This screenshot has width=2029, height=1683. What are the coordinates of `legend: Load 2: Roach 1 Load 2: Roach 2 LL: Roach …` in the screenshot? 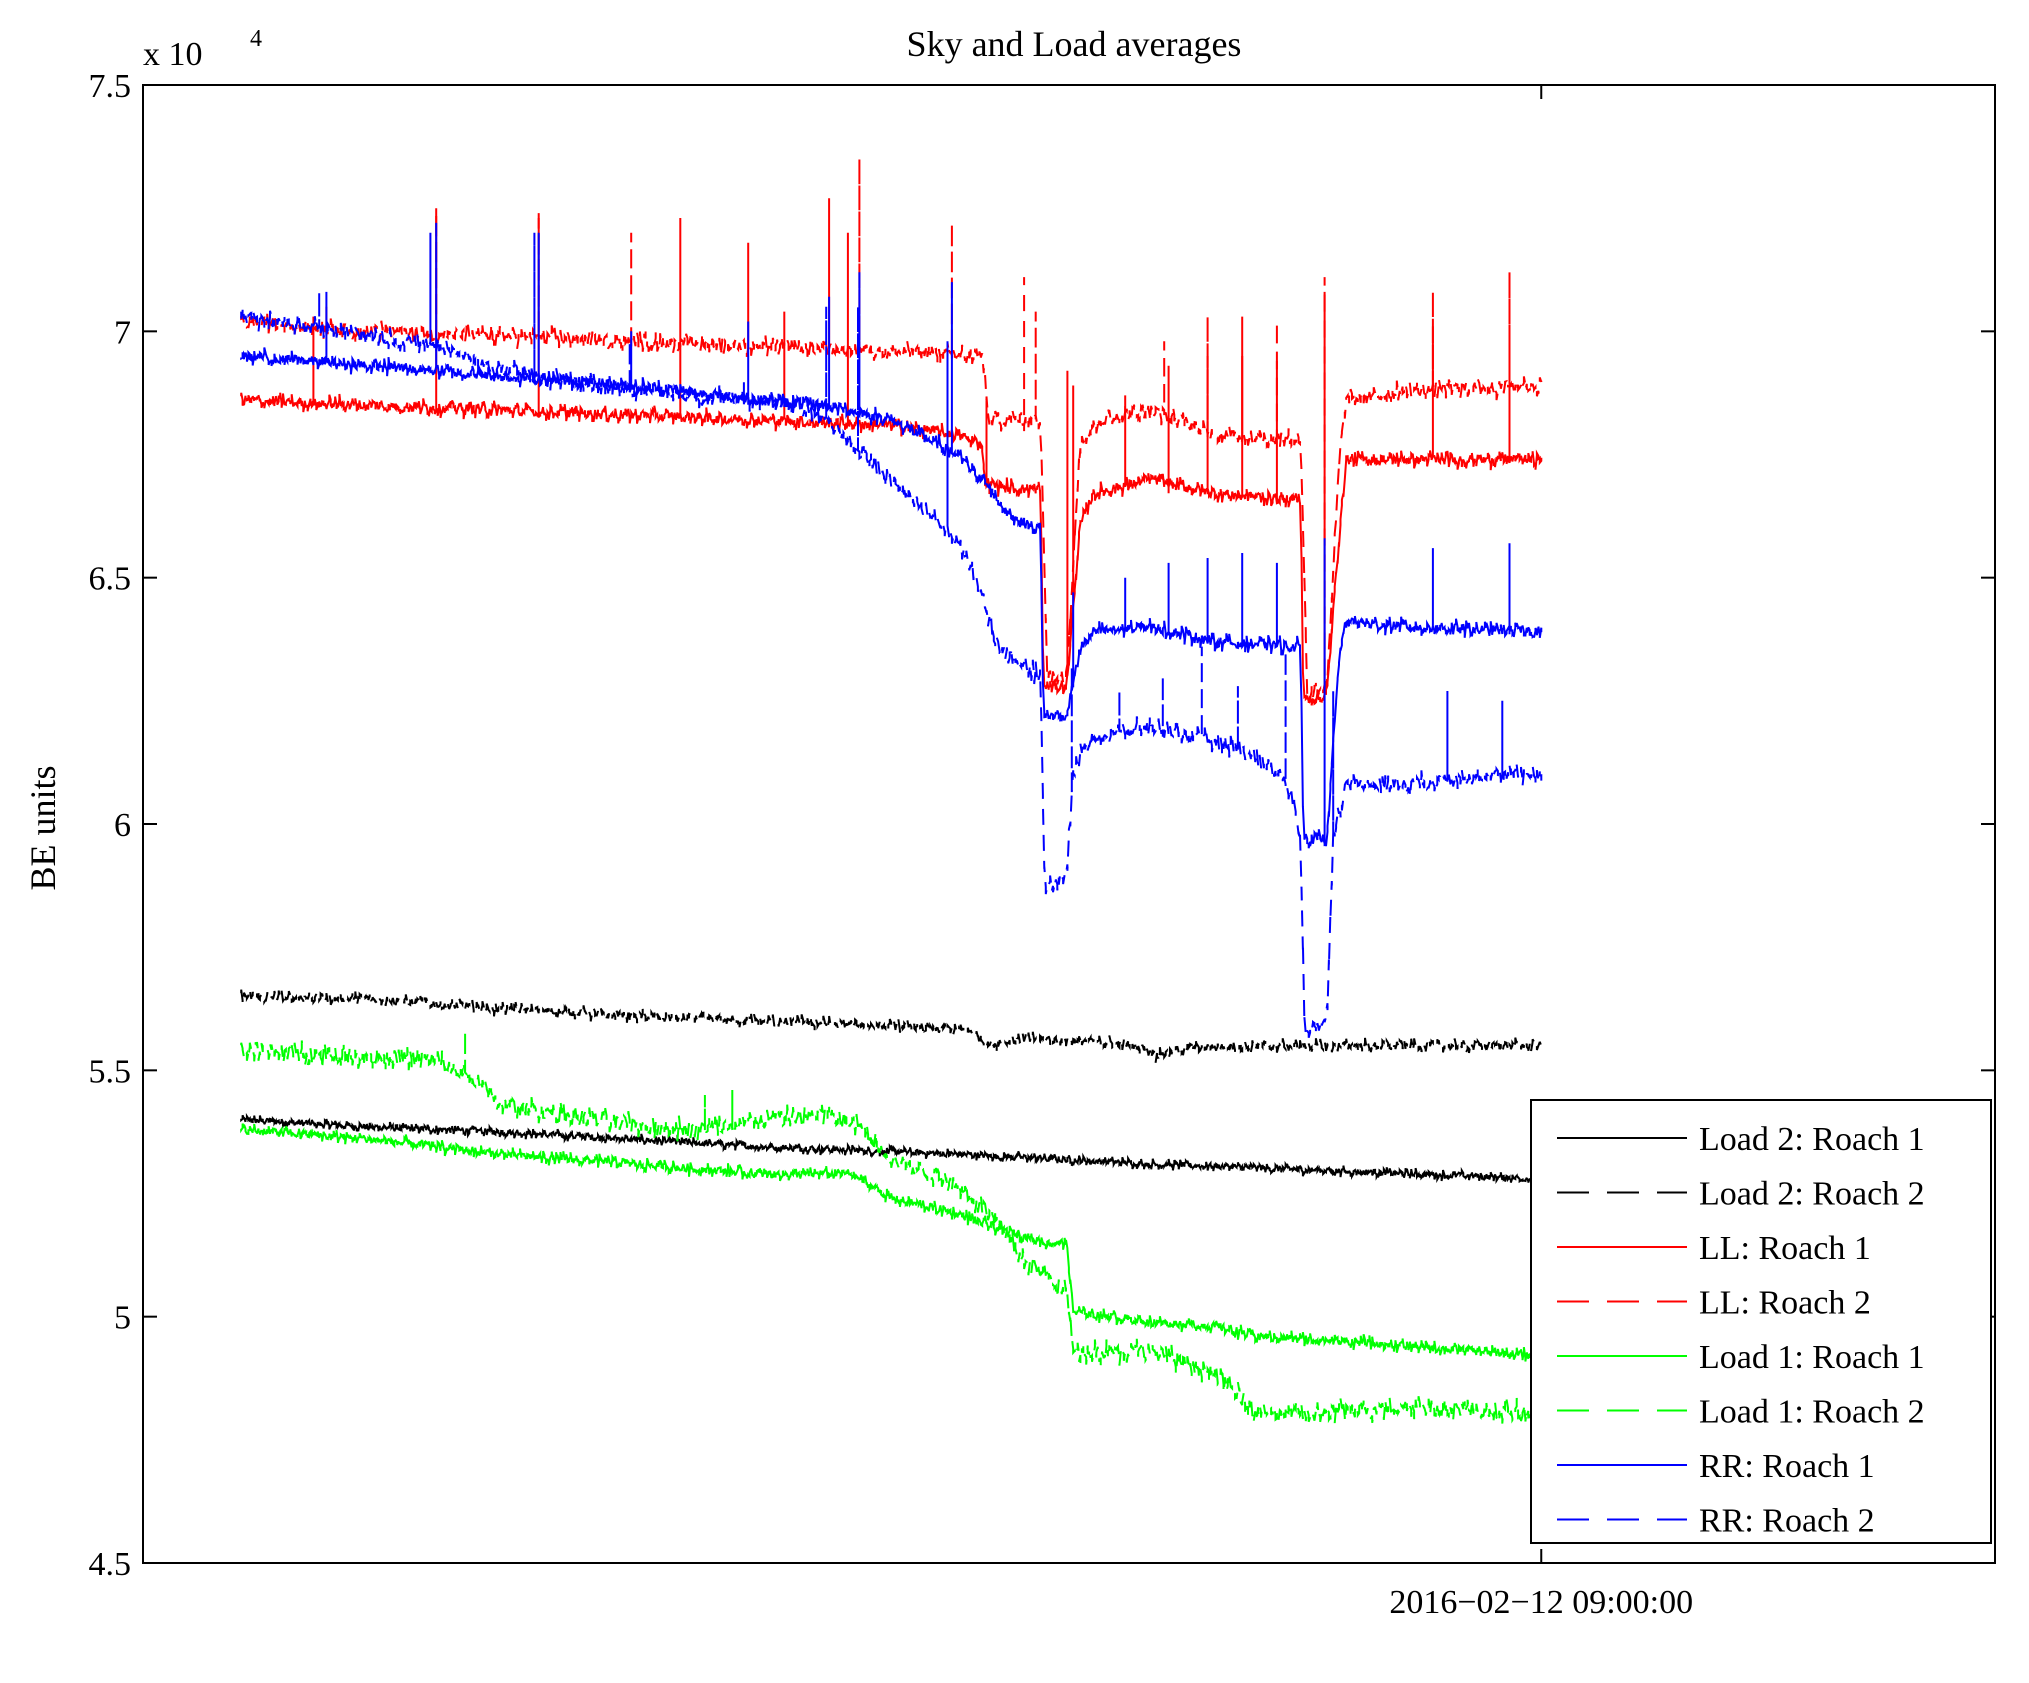 It's located at (1761, 1321).